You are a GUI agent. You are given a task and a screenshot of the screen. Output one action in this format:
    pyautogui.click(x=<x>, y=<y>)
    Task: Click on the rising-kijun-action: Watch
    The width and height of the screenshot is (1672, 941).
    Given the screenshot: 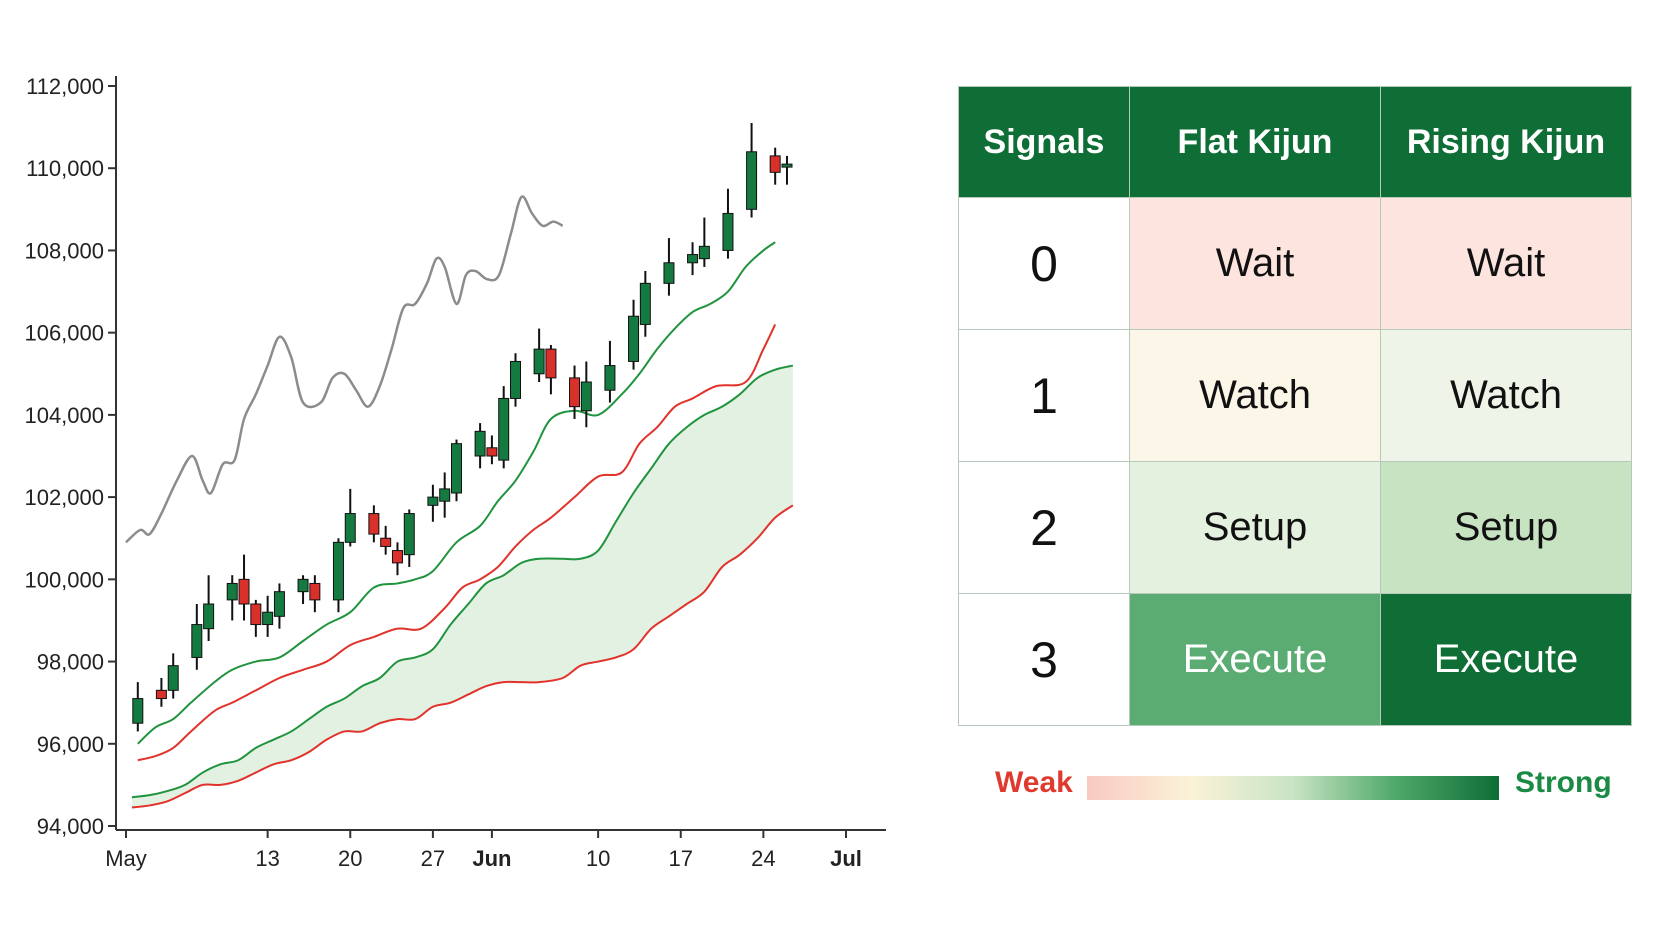 What is the action you would take?
    pyautogui.click(x=1506, y=395)
    